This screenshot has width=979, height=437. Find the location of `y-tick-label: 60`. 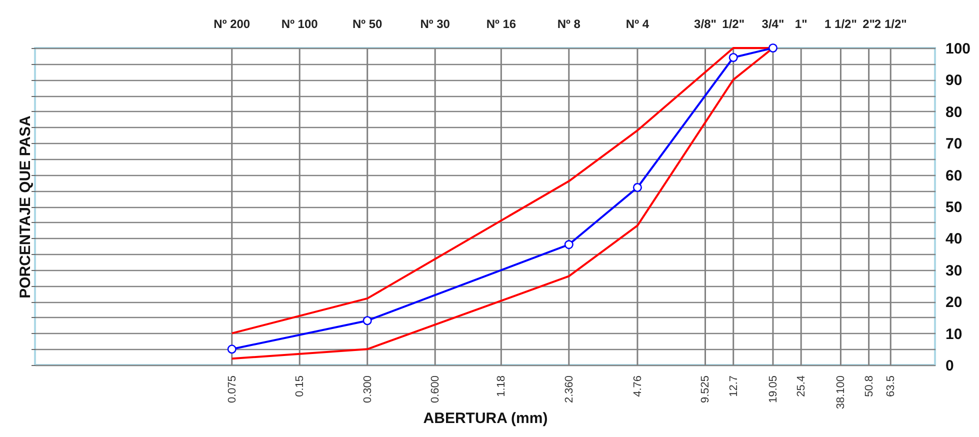

y-tick-label: 60 is located at coordinates (954, 175).